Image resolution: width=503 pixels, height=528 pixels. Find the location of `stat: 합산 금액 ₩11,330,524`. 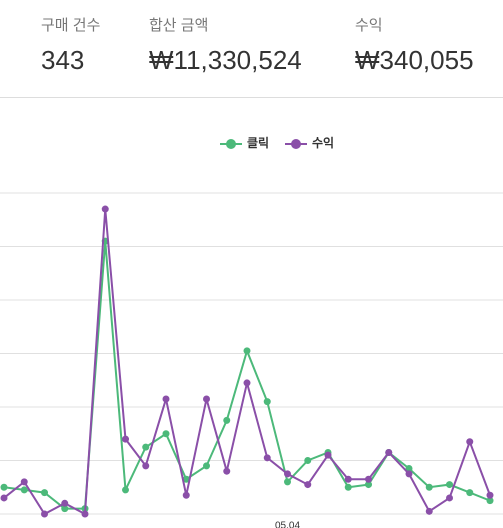

stat: 합산 금액 ₩11,330,524 is located at coordinates (225, 45).